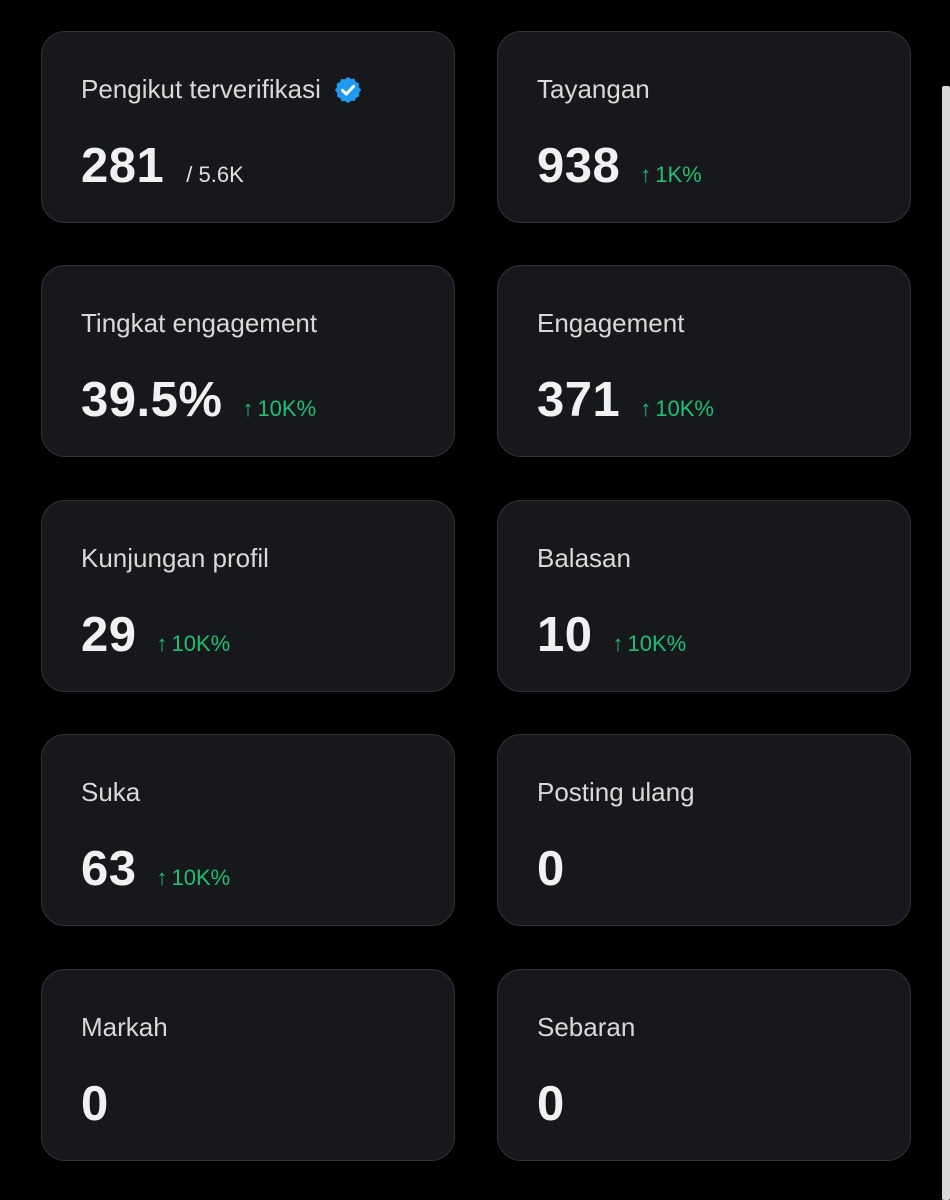  What do you see at coordinates (586, 1027) in the screenshot?
I see `card-label: Sebaran` at bounding box center [586, 1027].